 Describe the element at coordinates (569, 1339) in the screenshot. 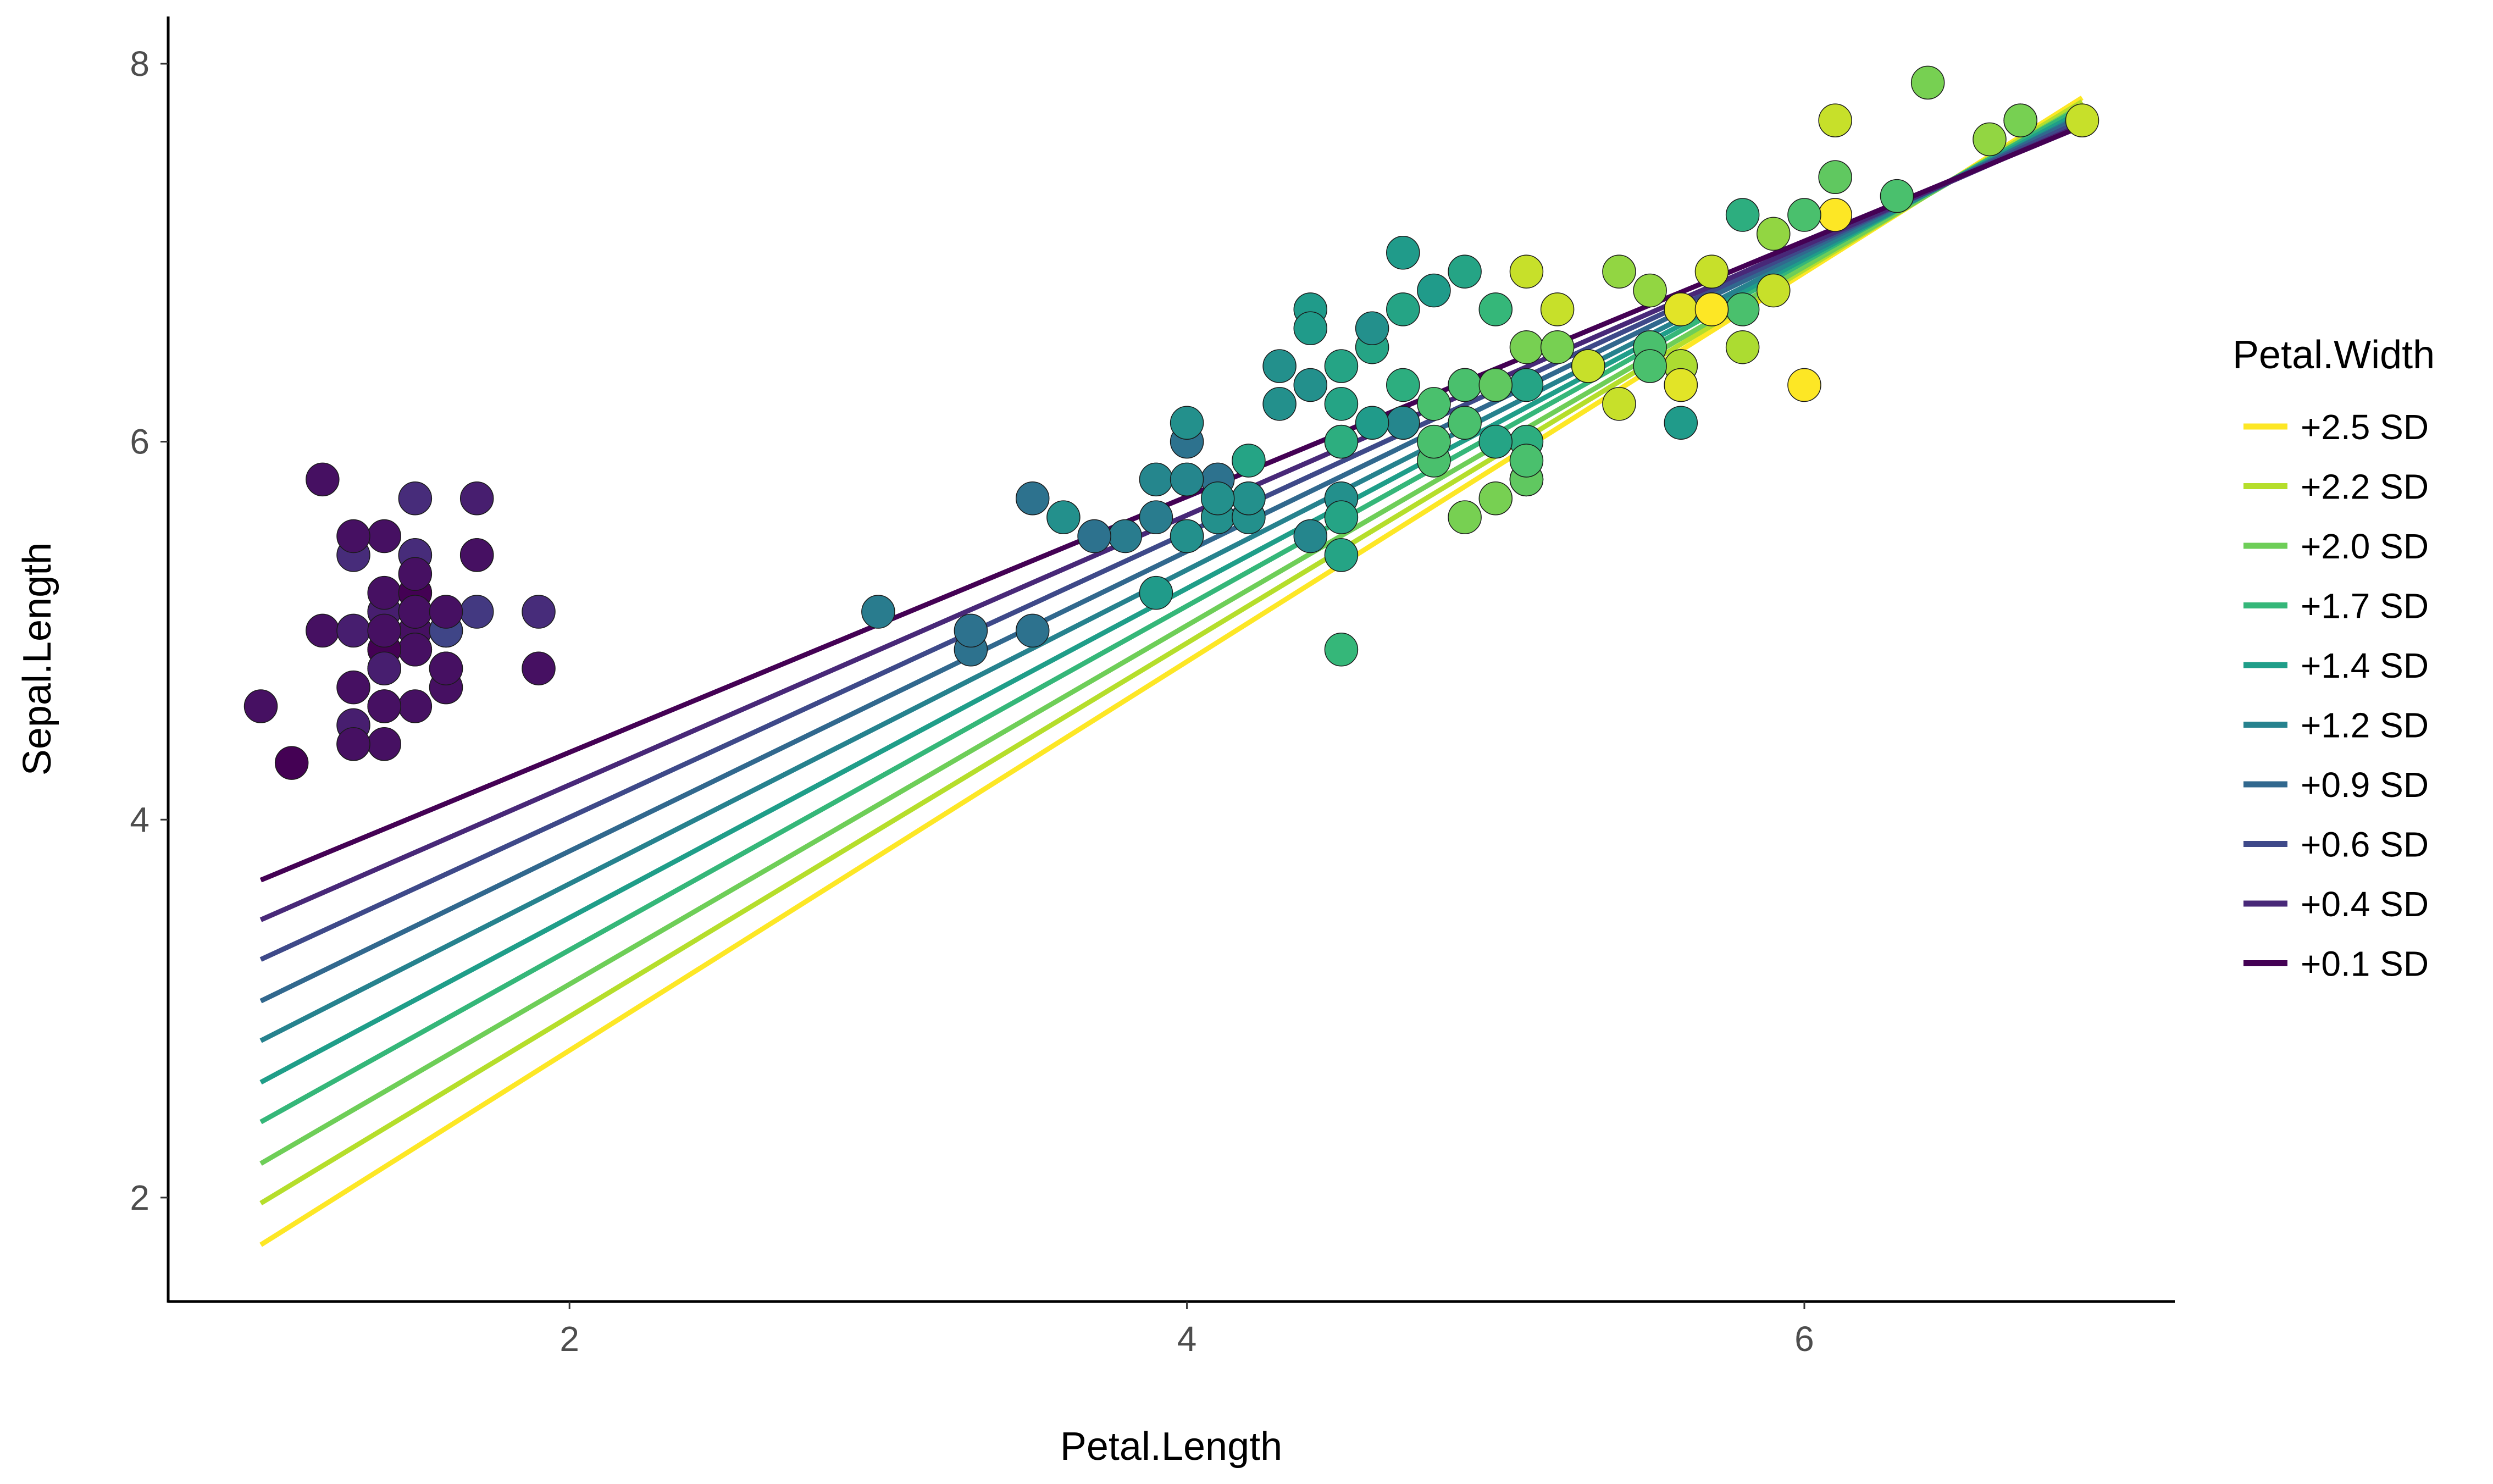

I see `x-tick-label: 2` at that location.